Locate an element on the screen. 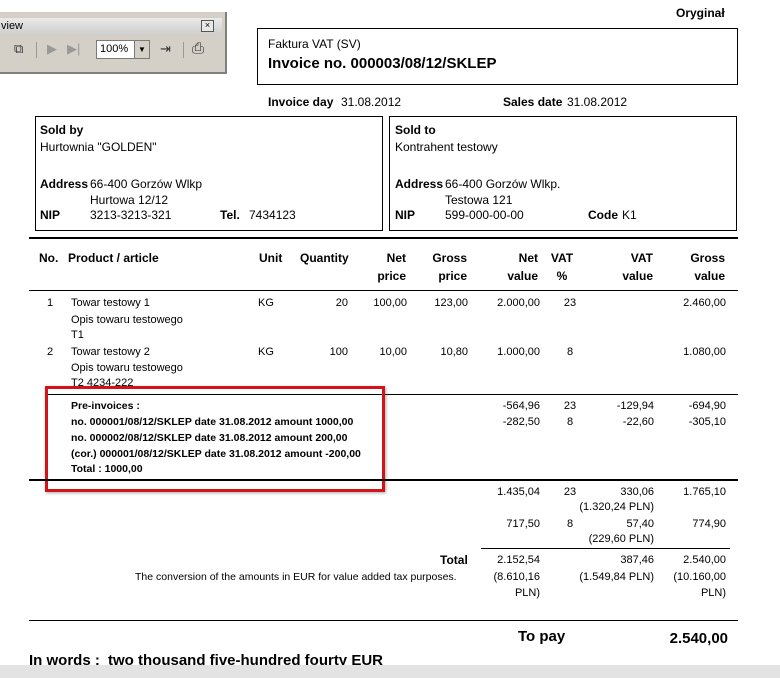  col-header-net-price-2: price is located at coordinates (391, 276).